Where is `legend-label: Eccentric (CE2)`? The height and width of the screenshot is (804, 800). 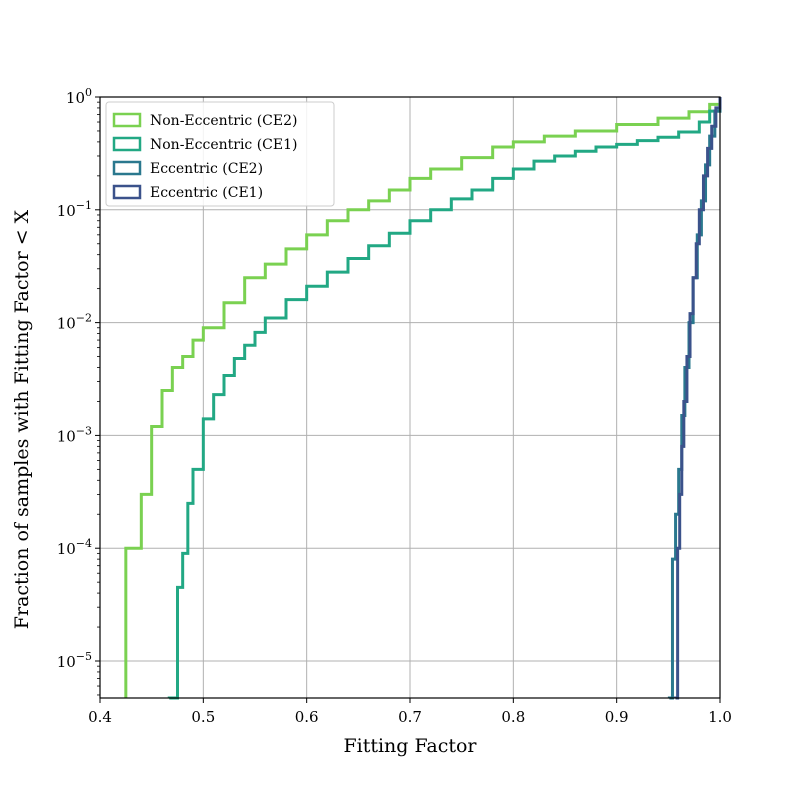 legend-label: Eccentric (CE2) is located at coordinates (206, 169).